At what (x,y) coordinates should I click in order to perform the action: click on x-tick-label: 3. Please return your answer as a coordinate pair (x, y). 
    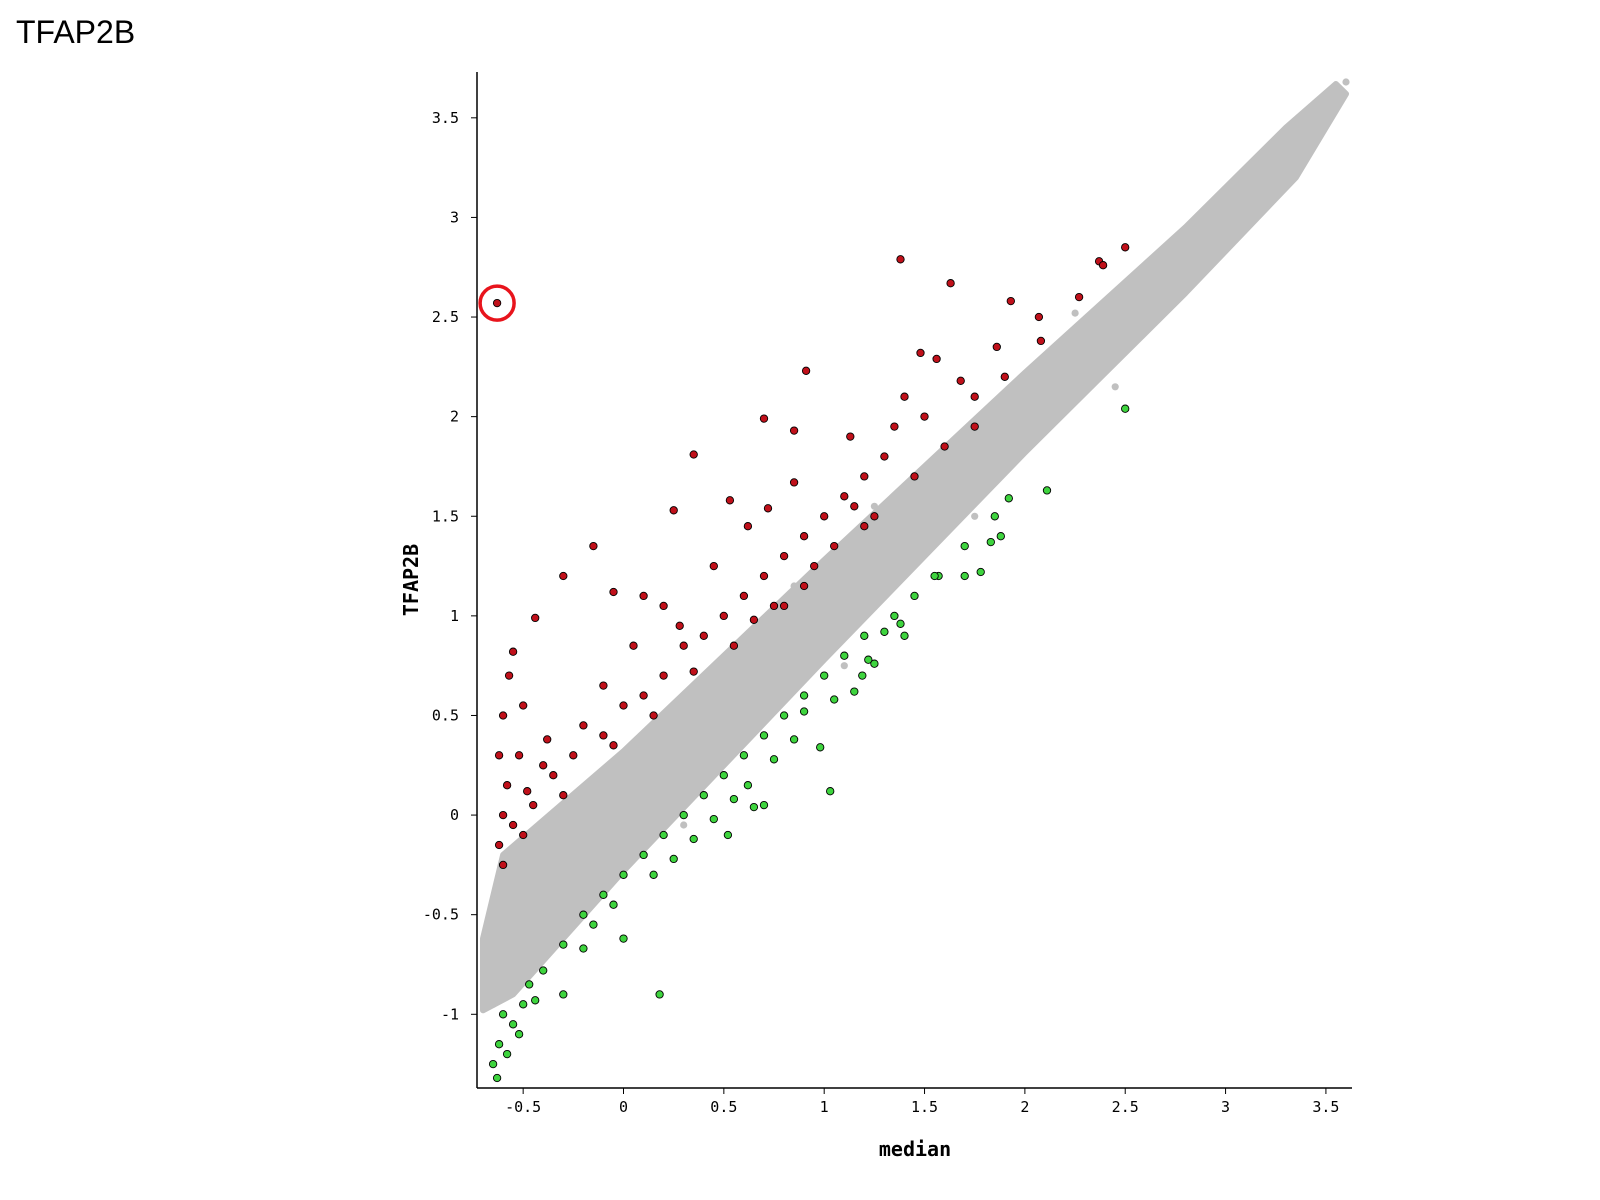
    Looking at the image, I should click on (1225, 1107).